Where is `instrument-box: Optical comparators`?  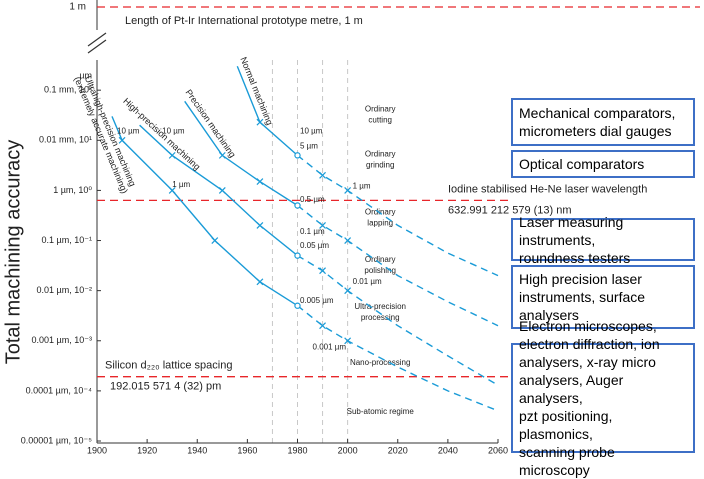
instrument-box: Optical comparators is located at coordinates (603, 164).